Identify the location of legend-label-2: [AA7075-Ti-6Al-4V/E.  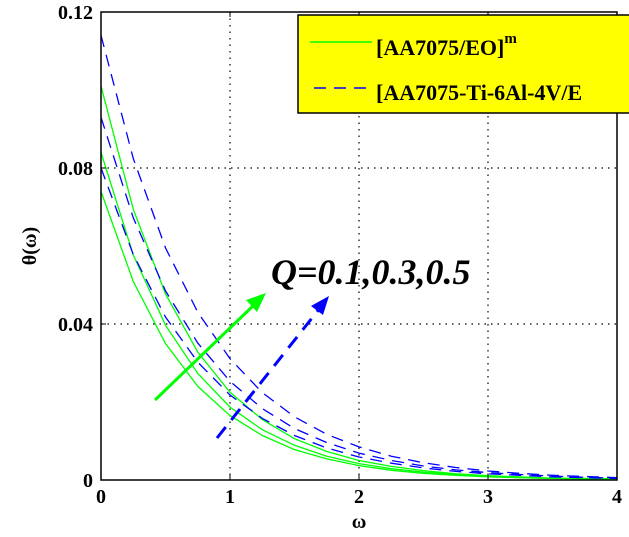
(479, 92).